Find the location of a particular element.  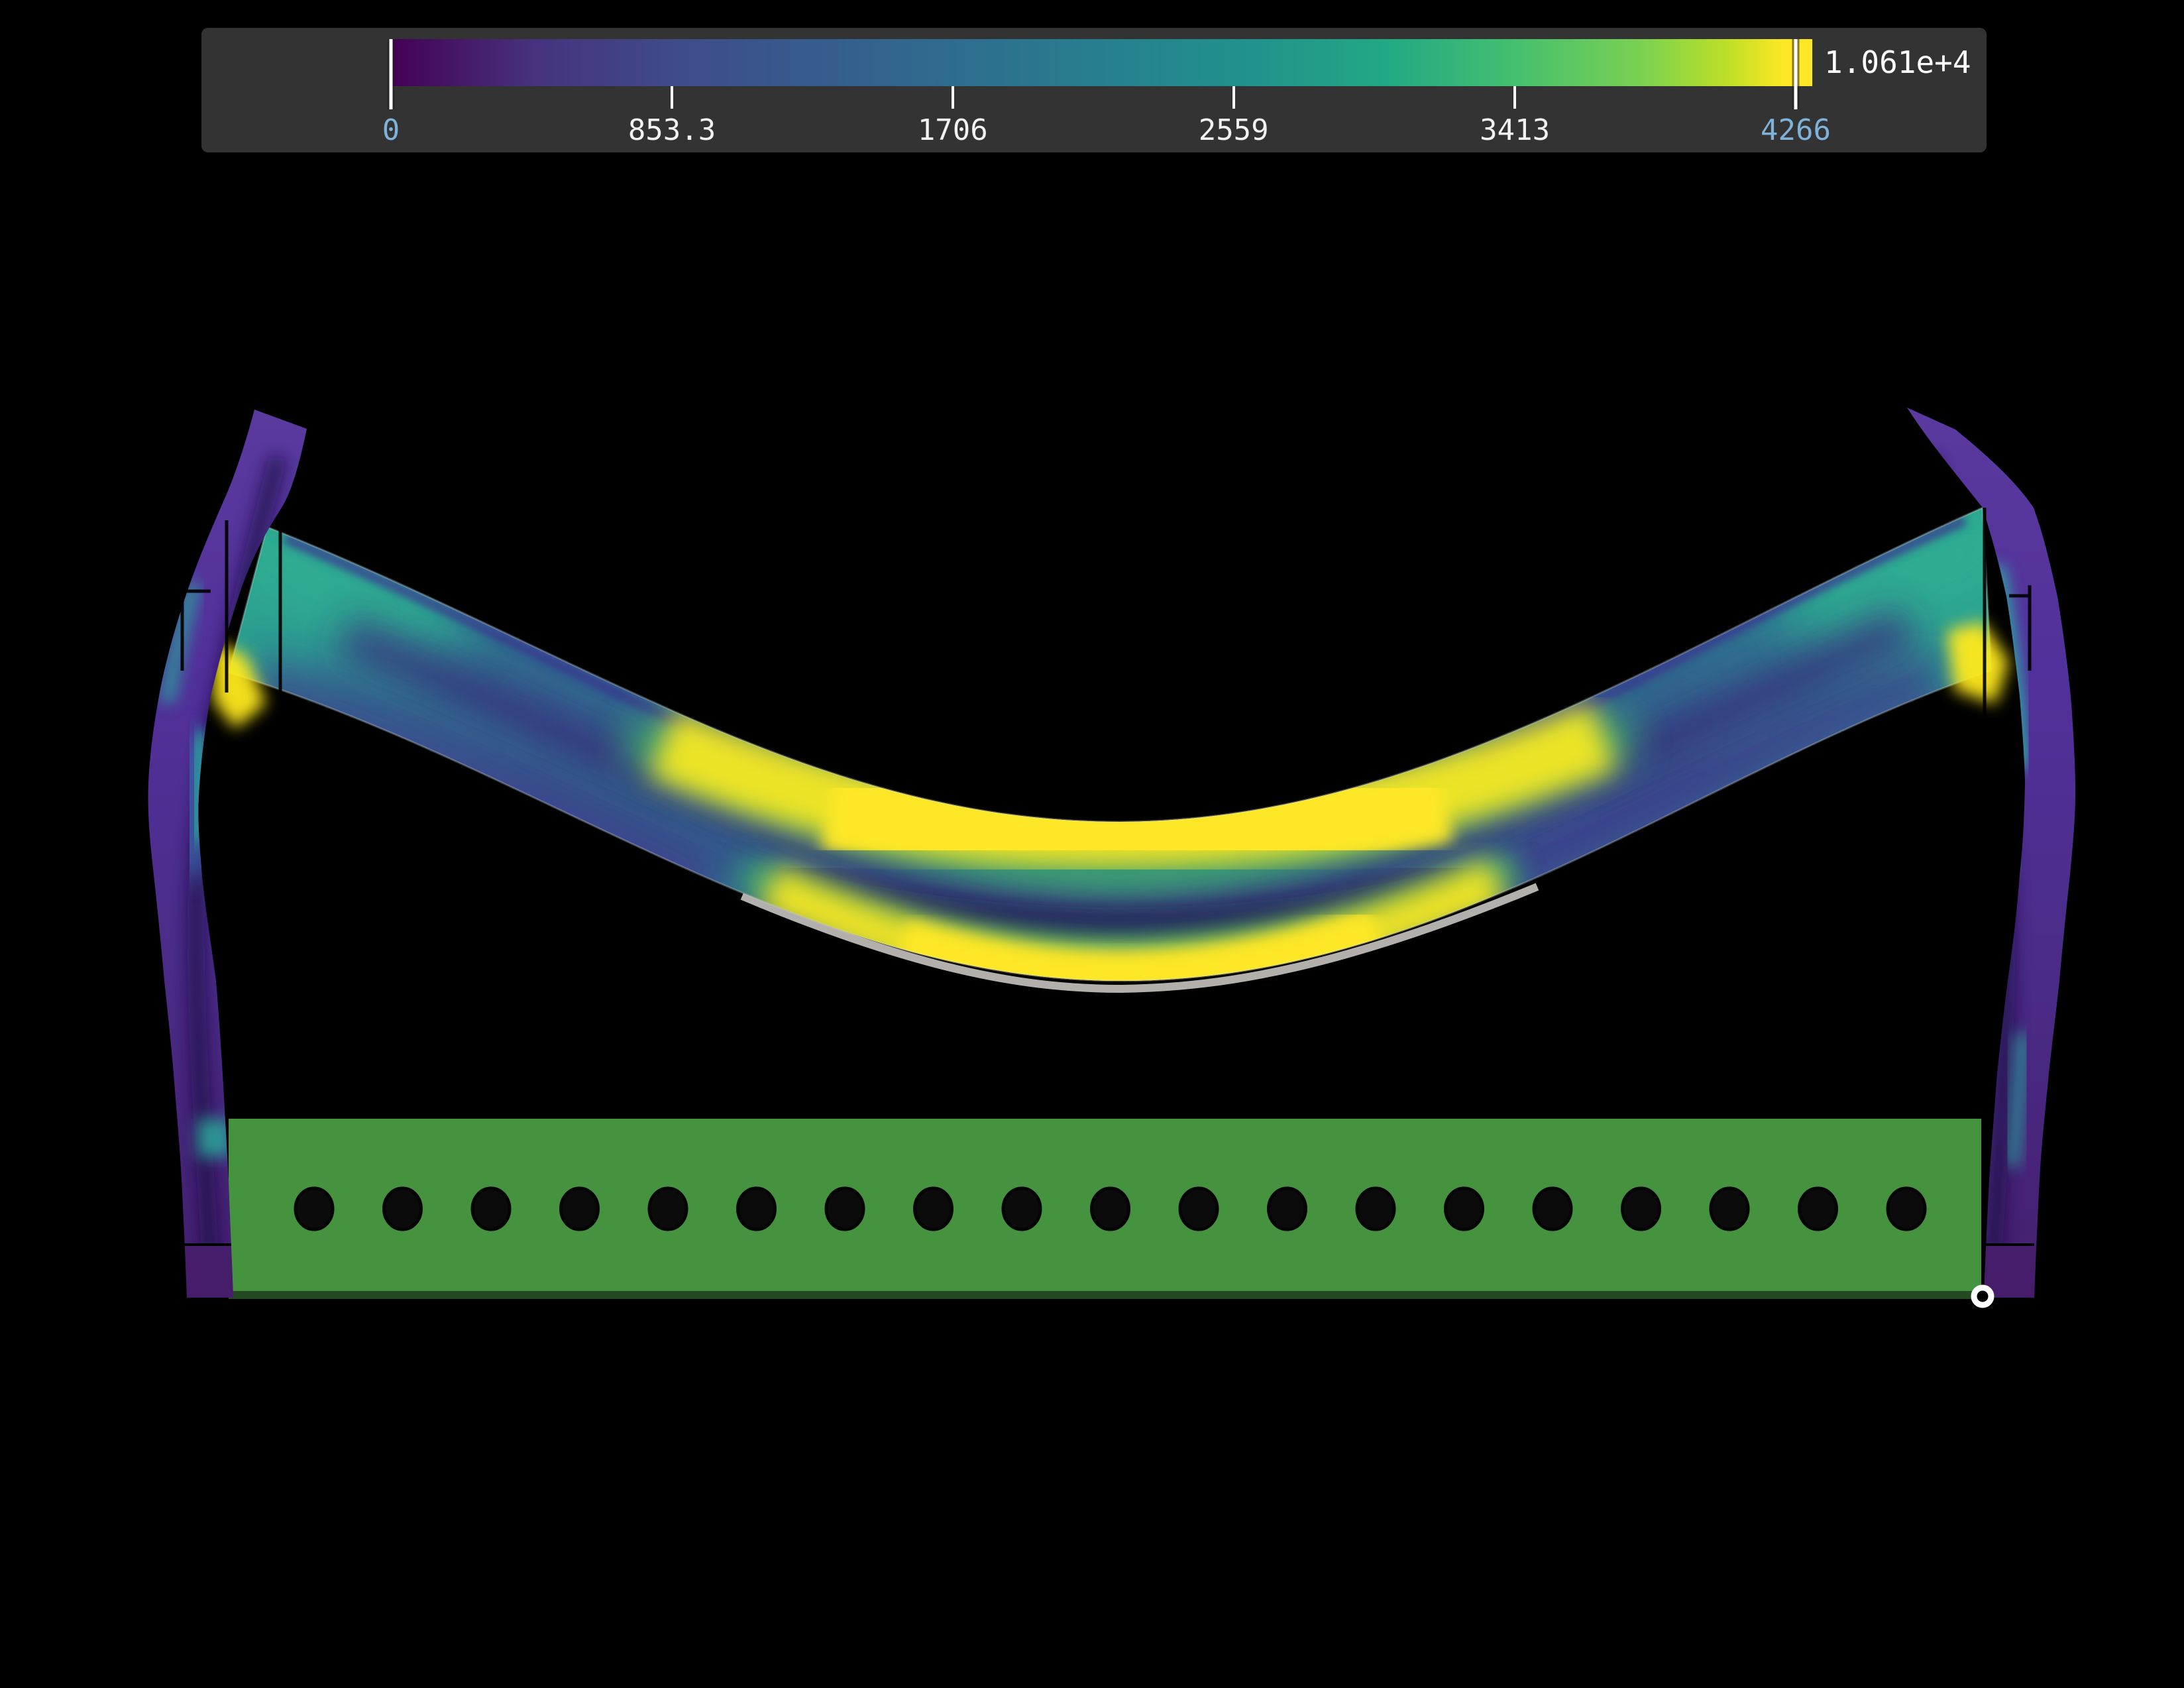

left-support-teal-zone is located at coordinates (200, 786).